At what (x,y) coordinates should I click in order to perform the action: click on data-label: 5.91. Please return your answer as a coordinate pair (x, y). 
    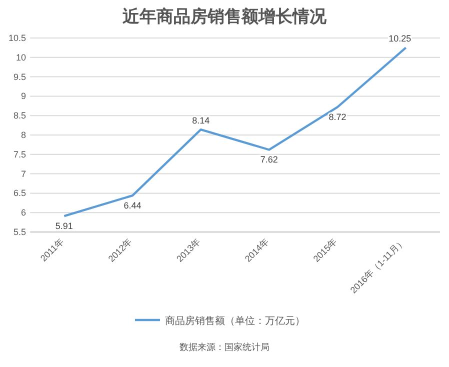
    Looking at the image, I should click on (64, 226).